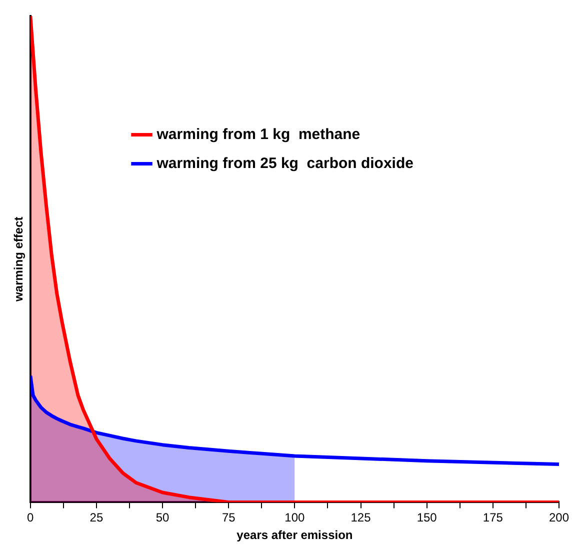 Image resolution: width=581 pixels, height=551 pixels. What do you see at coordinates (229, 517) in the screenshot?
I see `x-tick-label: 75` at bounding box center [229, 517].